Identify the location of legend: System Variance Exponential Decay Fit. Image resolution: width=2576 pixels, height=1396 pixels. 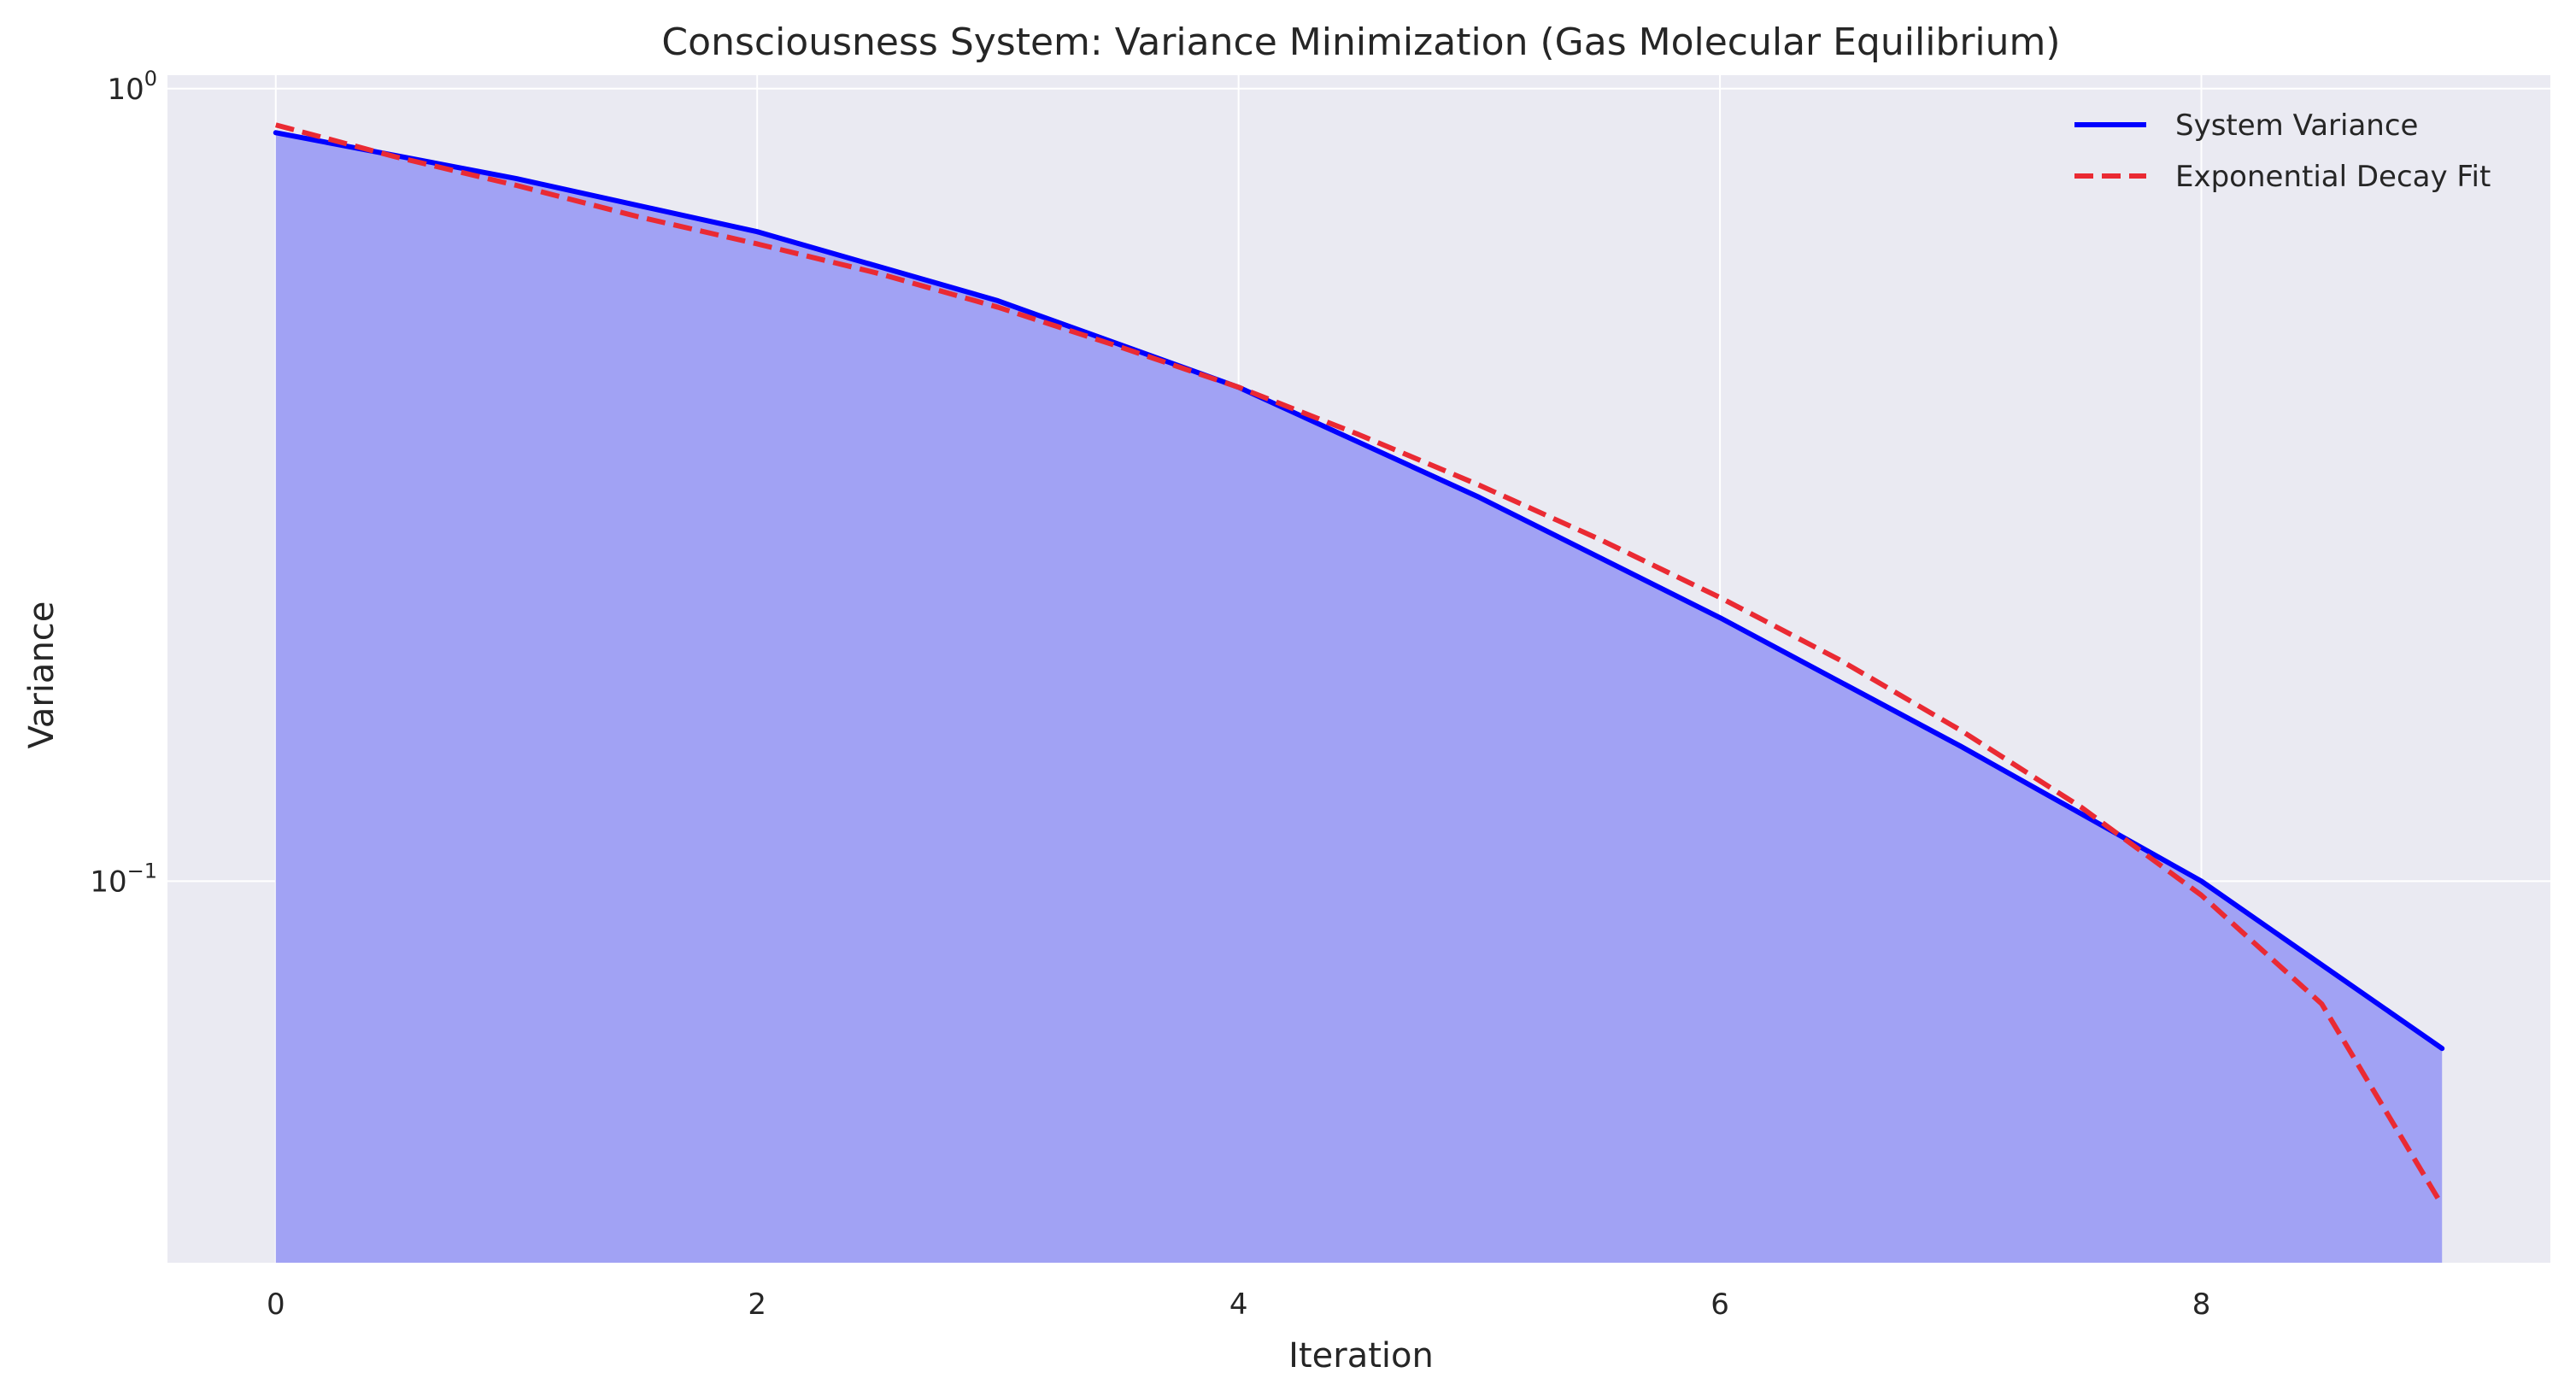
(2282, 151).